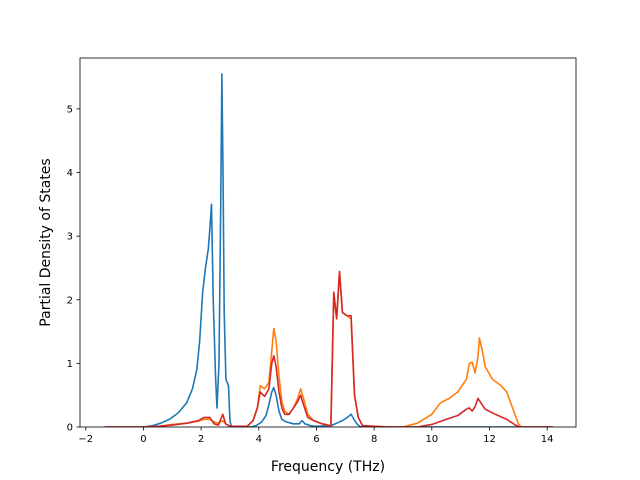 The width and height of the screenshot is (640, 480). Describe the element at coordinates (259, 439) in the screenshot. I see `x-tick-label: 4` at that location.